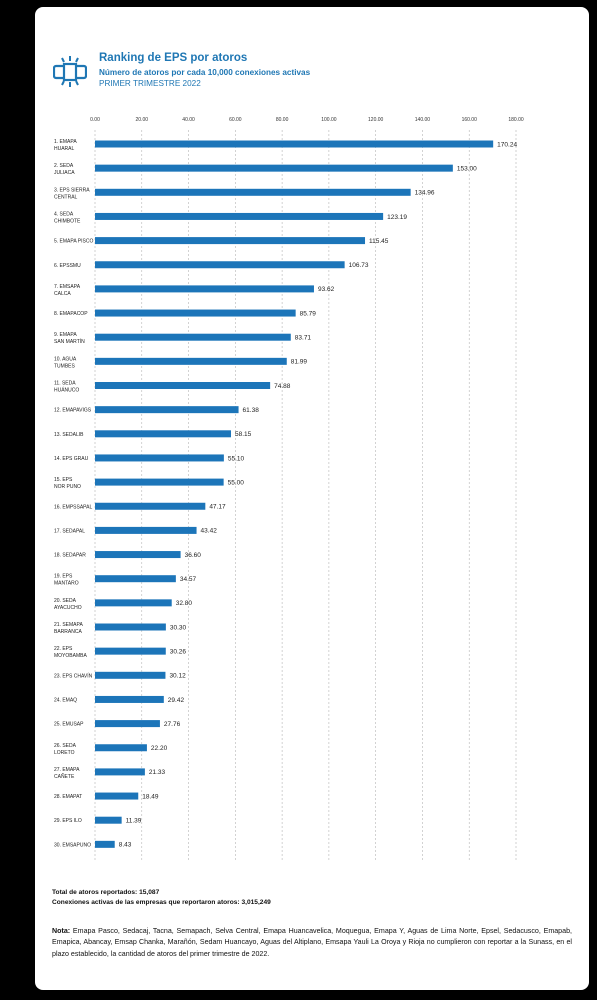 This screenshot has height=1000, width=597. I want to click on note-label: Nota:, so click(61, 931).